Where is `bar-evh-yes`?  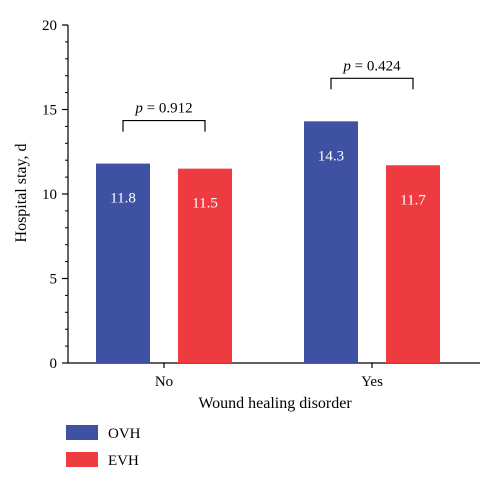 bar-evh-yes is located at coordinates (413, 264).